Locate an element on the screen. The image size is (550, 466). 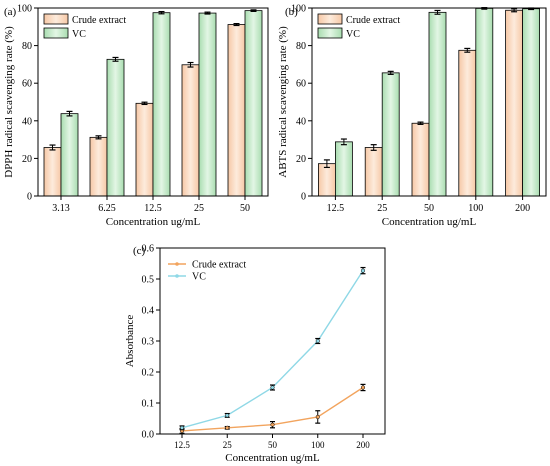
y-axis-label: ABTS radical scavenging rate (%) is located at coordinates (283, 102).